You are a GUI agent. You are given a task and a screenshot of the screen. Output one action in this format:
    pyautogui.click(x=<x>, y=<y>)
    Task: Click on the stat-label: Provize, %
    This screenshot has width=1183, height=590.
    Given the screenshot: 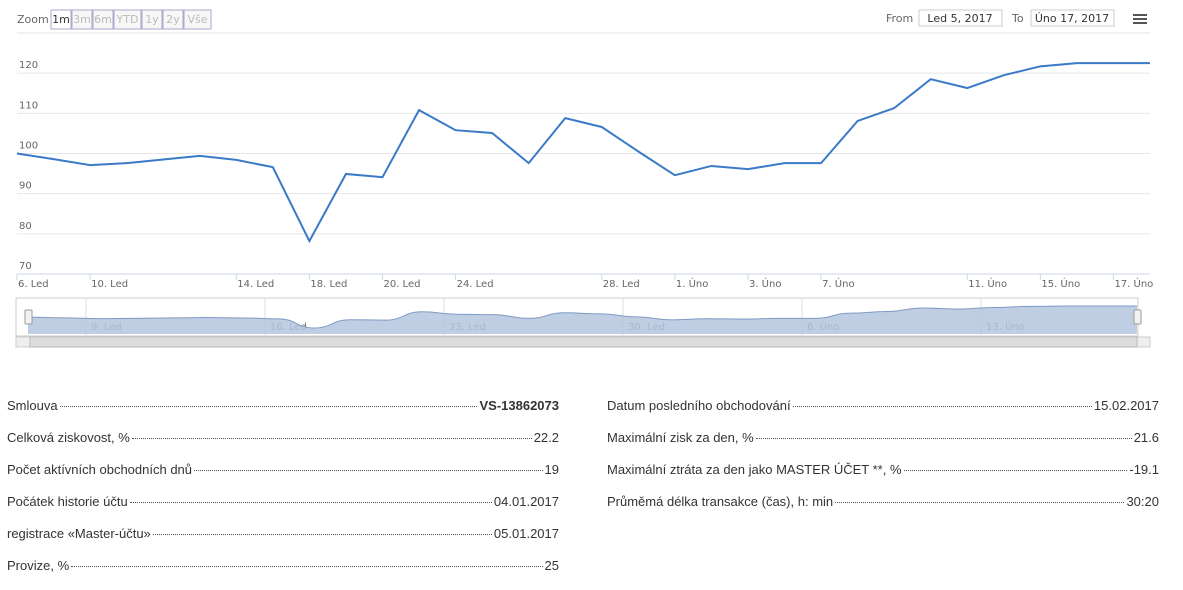 What is the action you would take?
    pyautogui.click(x=38, y=565)
    